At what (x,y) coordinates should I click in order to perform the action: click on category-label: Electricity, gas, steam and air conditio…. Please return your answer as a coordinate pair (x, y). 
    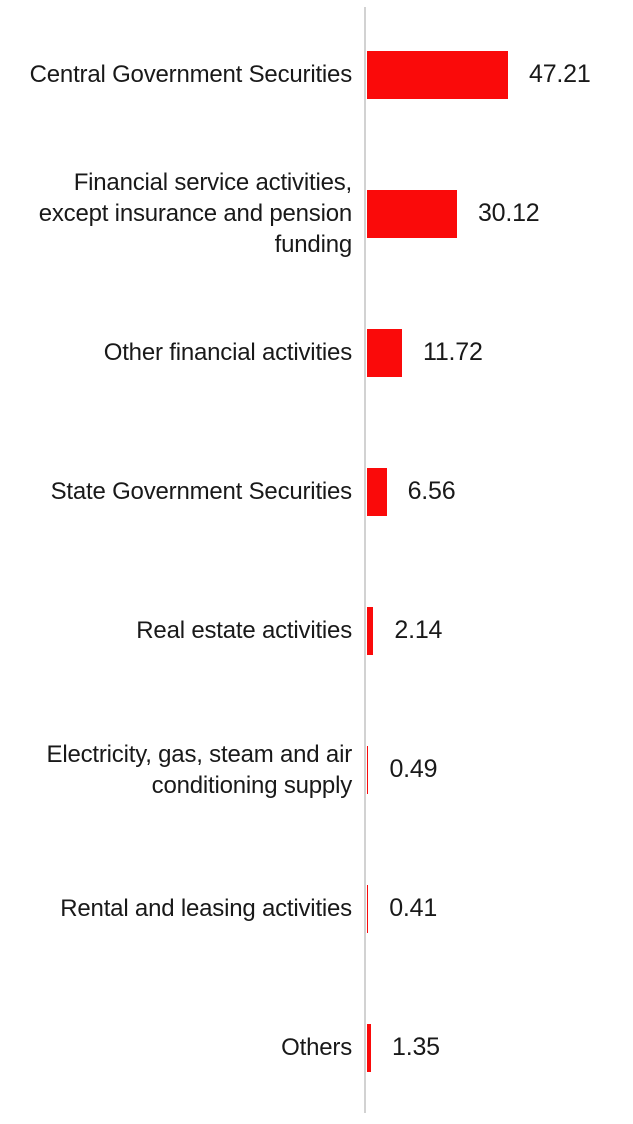
    Looking at the image, I should click on (199, 769).